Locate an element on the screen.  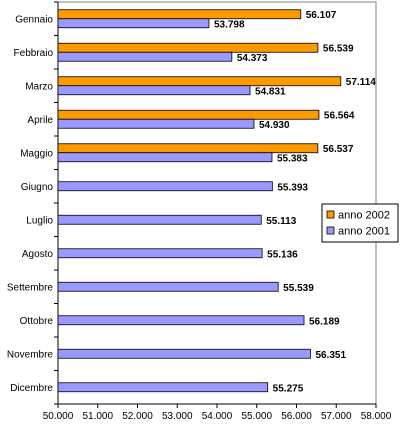
x-tick-label: 56.000 is located at coordinates (296, 416).